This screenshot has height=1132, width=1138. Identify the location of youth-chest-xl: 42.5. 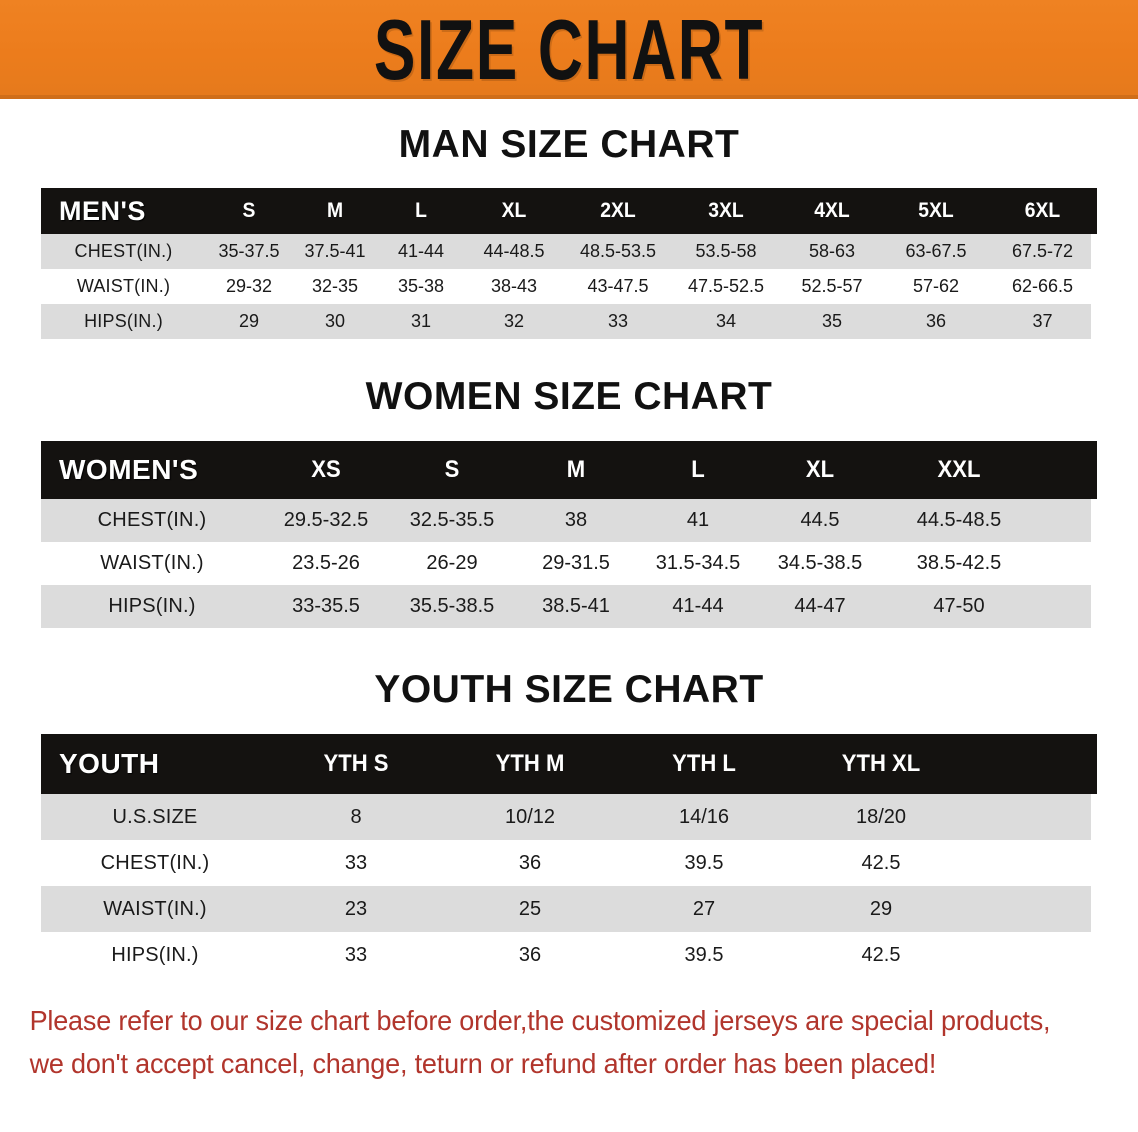
(881, 863).